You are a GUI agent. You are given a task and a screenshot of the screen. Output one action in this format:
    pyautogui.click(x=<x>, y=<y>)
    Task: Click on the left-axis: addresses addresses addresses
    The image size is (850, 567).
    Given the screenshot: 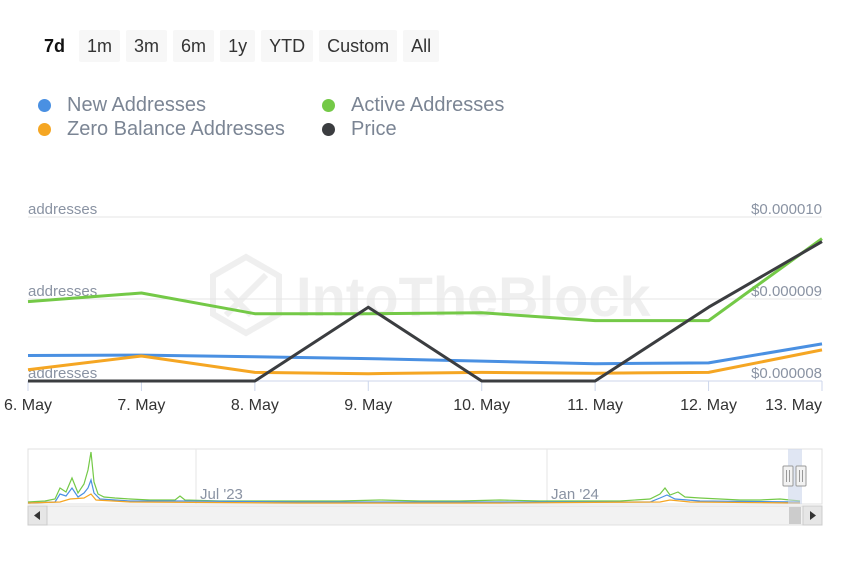 What is the action you would take?
    pyautogui.click(x=62, y=291)
    